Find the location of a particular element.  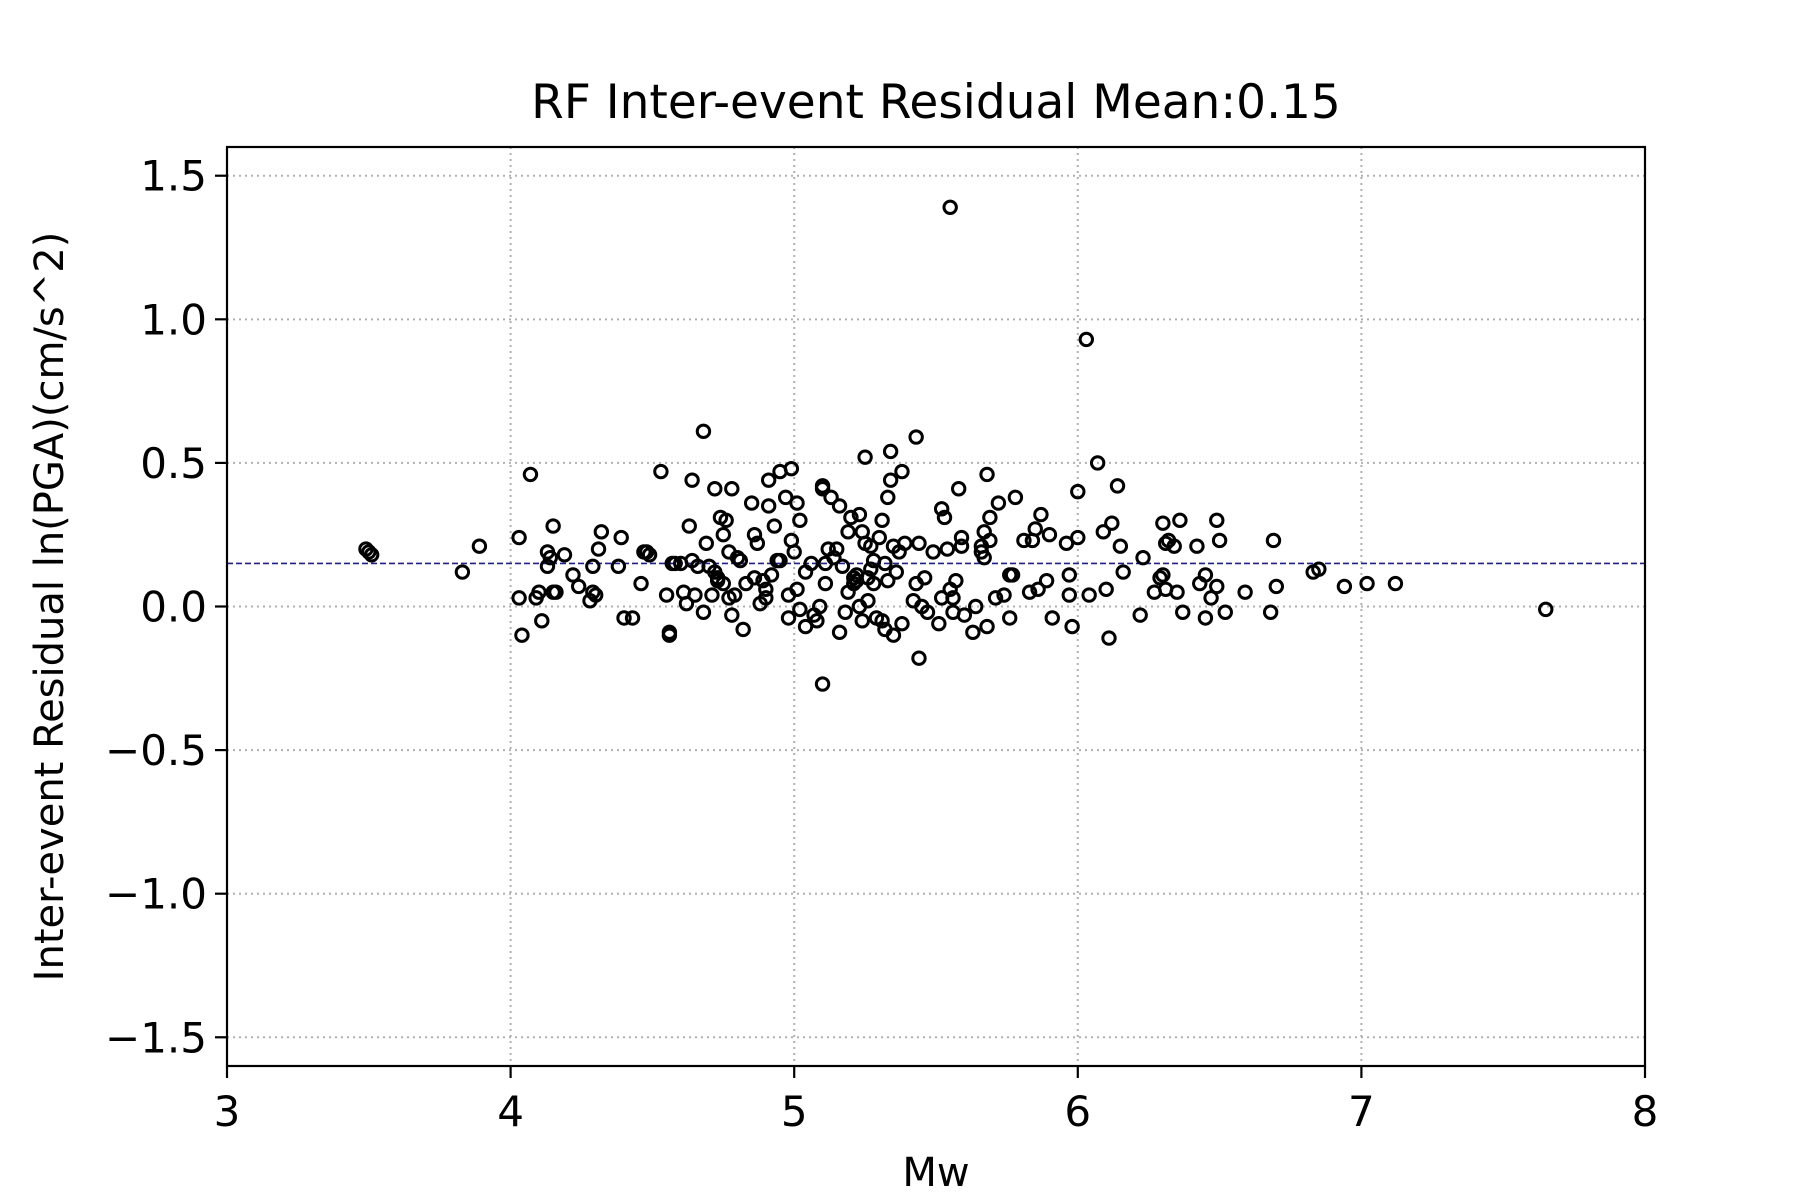

chart-title: RF Inter-event Residual Mean:0.15 is located at coordinates (936, 102).